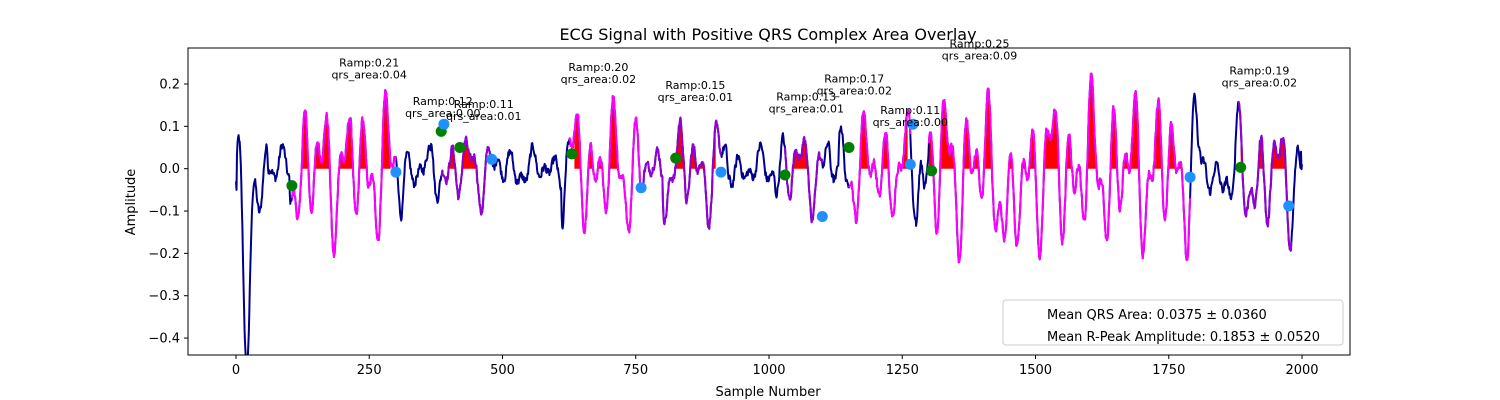 This screenshot has height=400, width=1500. I want to click on x-axis: 0 250 500 750 1000 1250 1500 1750 2000, so click(775, 366).